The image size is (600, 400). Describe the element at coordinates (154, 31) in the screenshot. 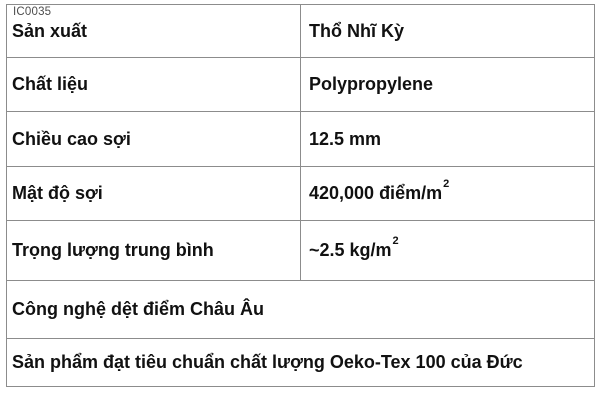

I see `spec-label: Sản xuất` at that location.